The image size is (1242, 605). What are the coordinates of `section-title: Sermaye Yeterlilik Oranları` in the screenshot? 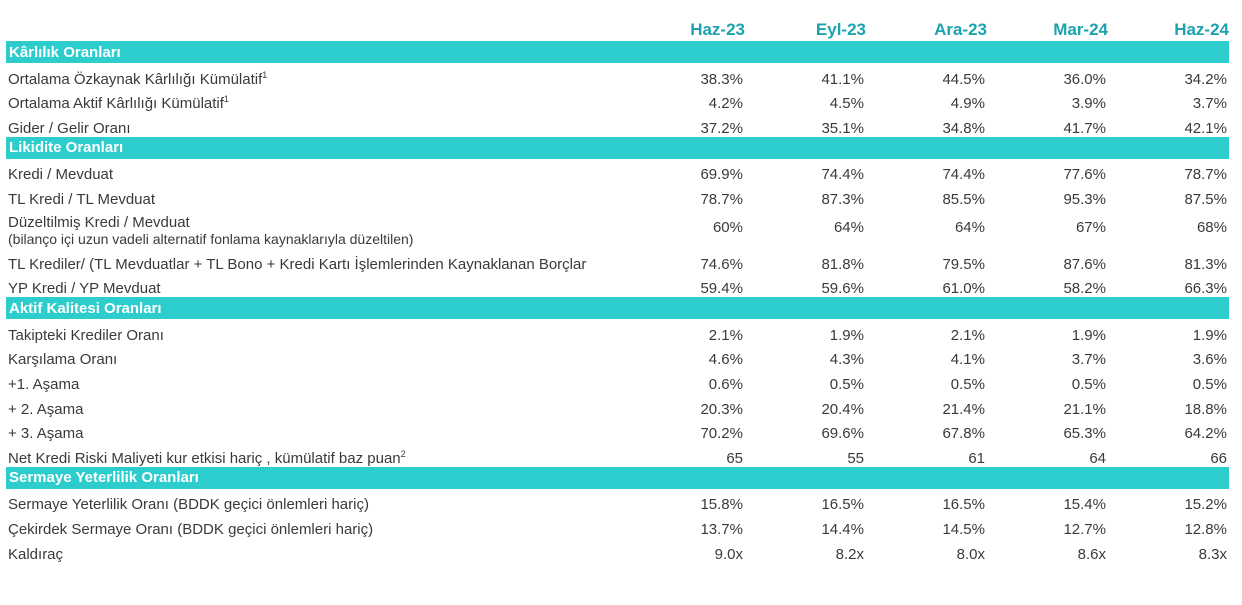 It's located at (617, 477).